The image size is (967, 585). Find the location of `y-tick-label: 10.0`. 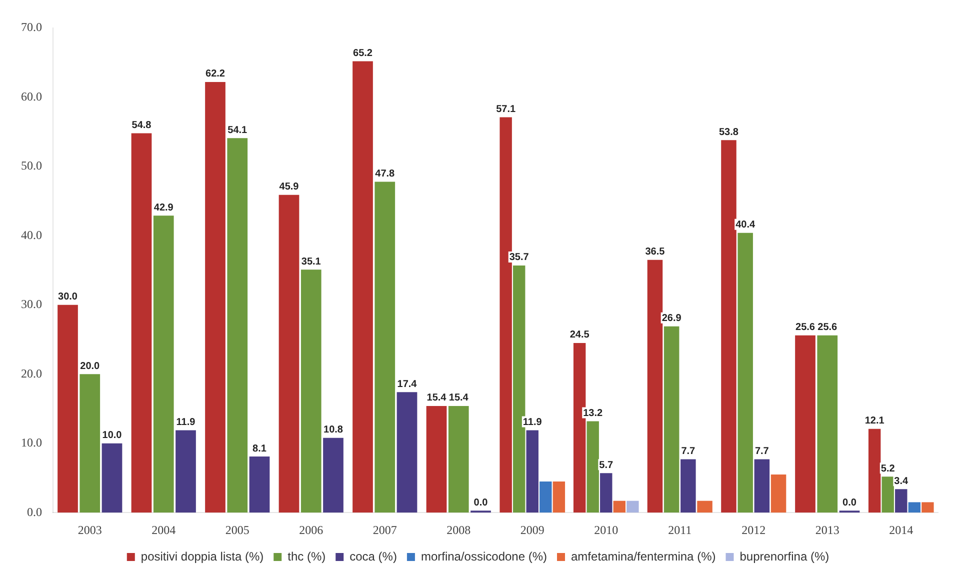

y-tick-label: 10.0 is located at coordinates (31, 443).